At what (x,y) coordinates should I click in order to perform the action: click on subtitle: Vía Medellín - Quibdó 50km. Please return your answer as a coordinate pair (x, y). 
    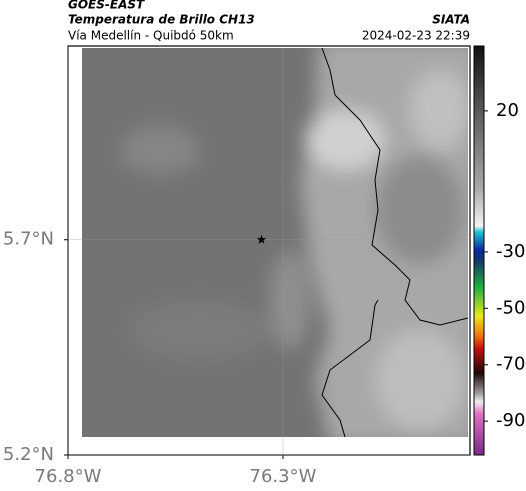
    Looking at the image, I should click on (151, 36).